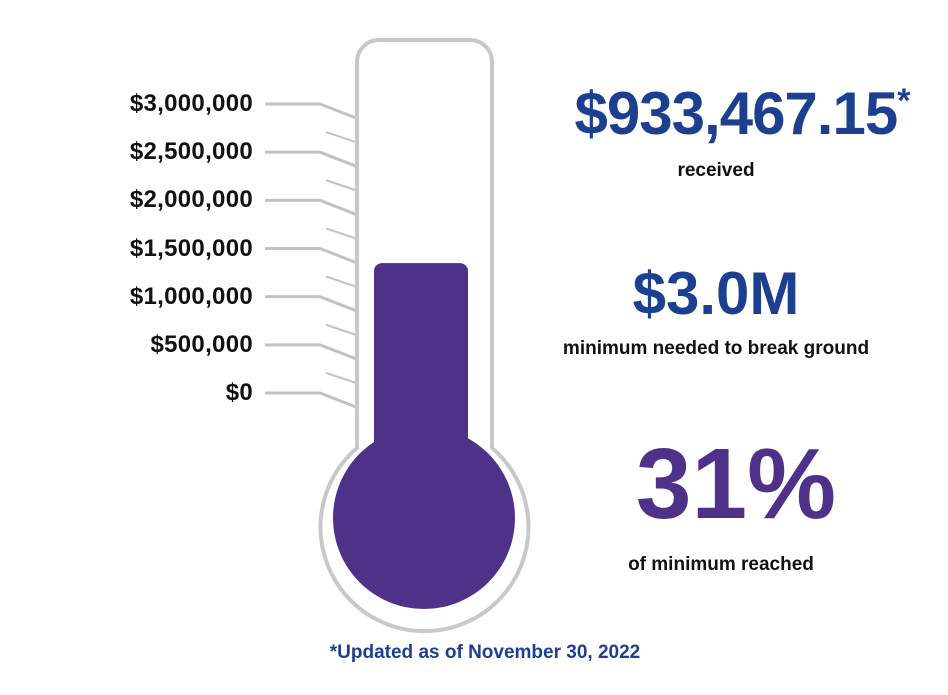 The image size is (948, 695). Describe the element at coordinates (191, 296) in the screenshot. I see `tick-label: $1,000,000` at that location.